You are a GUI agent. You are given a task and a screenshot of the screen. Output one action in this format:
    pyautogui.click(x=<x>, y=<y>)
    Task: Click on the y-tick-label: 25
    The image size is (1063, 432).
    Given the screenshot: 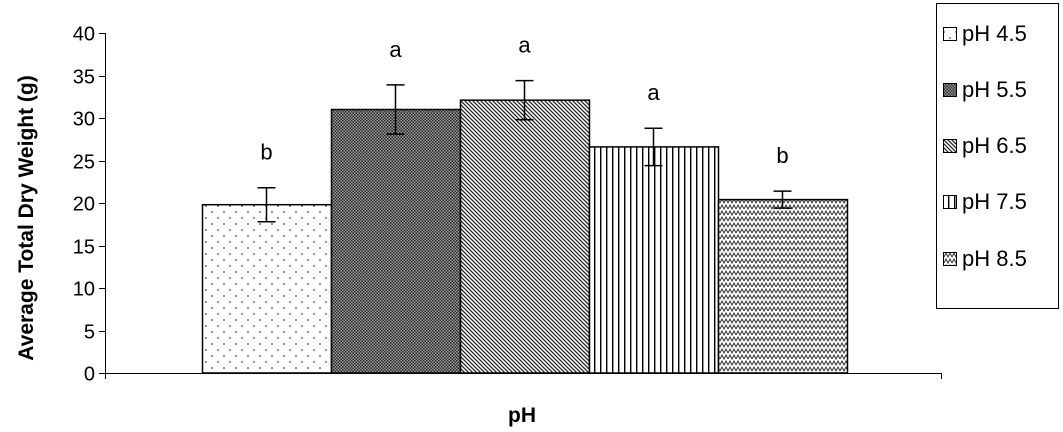 What is the action you would take?
    pyautogui.click(x=84, y=163)
    